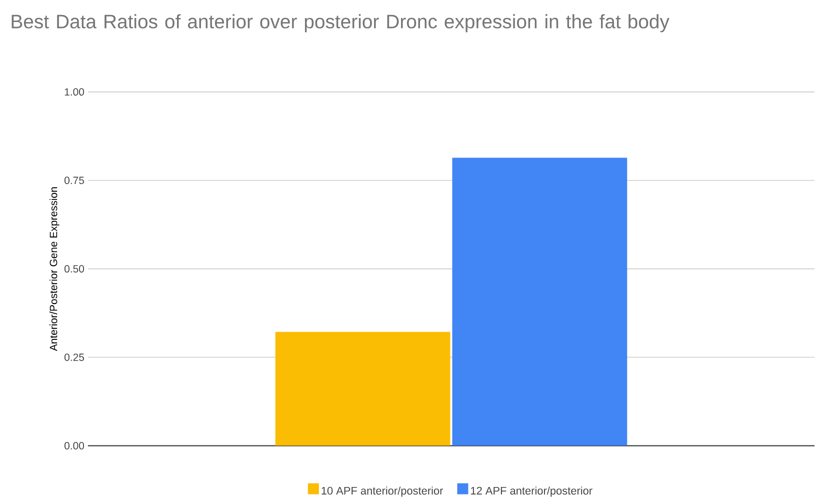 Image resolution: width=815 pixels, height=504 pixels. I want to click on y-tick-label: 0.25, so click(74, 358).